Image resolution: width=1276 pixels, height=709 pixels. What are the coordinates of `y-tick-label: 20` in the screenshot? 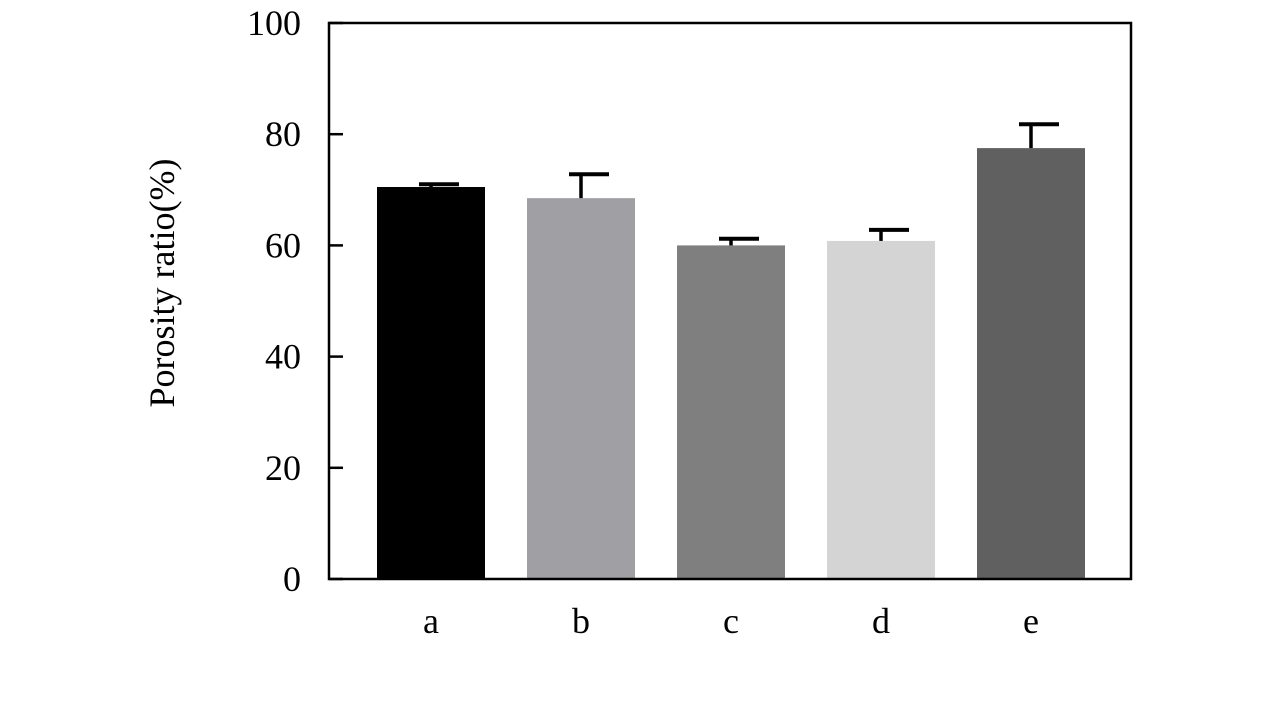 It's located at (283, 468).